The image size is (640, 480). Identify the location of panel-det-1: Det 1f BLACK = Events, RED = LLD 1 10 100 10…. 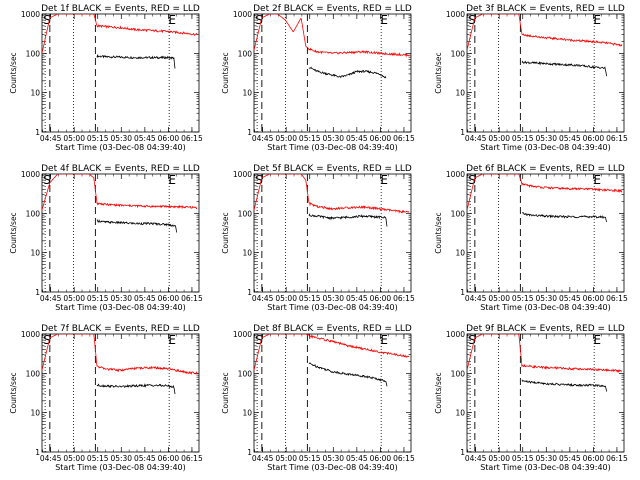
(106, 78).